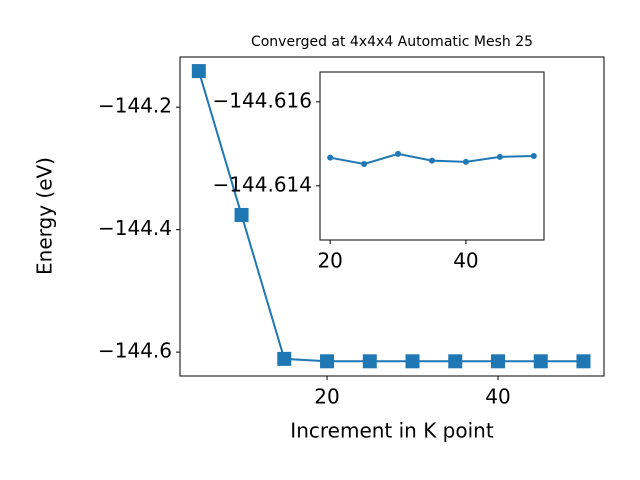 The height and width of the screenshot is (480, 640). Describe the element at coordinates (392, 42) in the screenshot. I see `chart-title: Converged at 4x4x4 Automatic Mesh 25` at that location.